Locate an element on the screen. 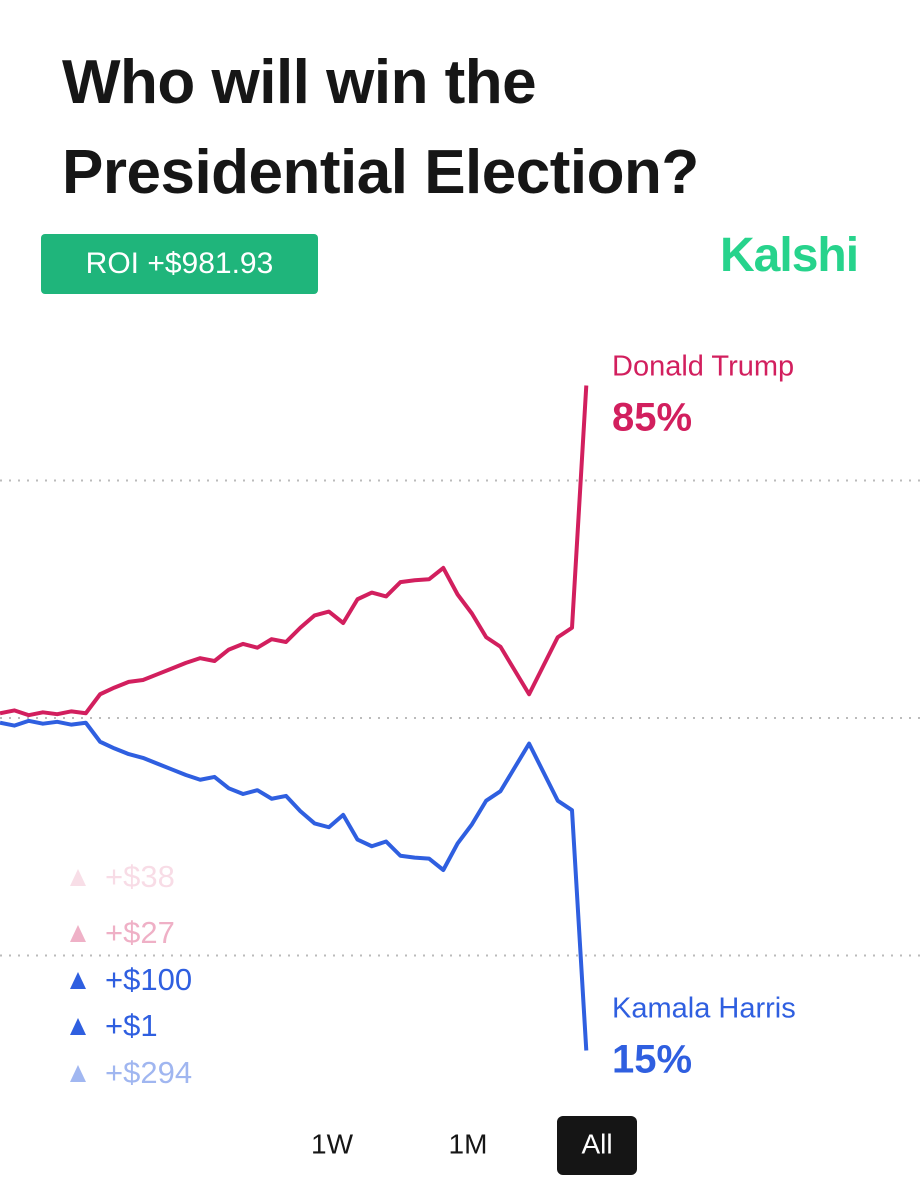 The height and width of the screenshot is (1200, 923). series-name: Donald Trump is located at coordinates (703, 367).